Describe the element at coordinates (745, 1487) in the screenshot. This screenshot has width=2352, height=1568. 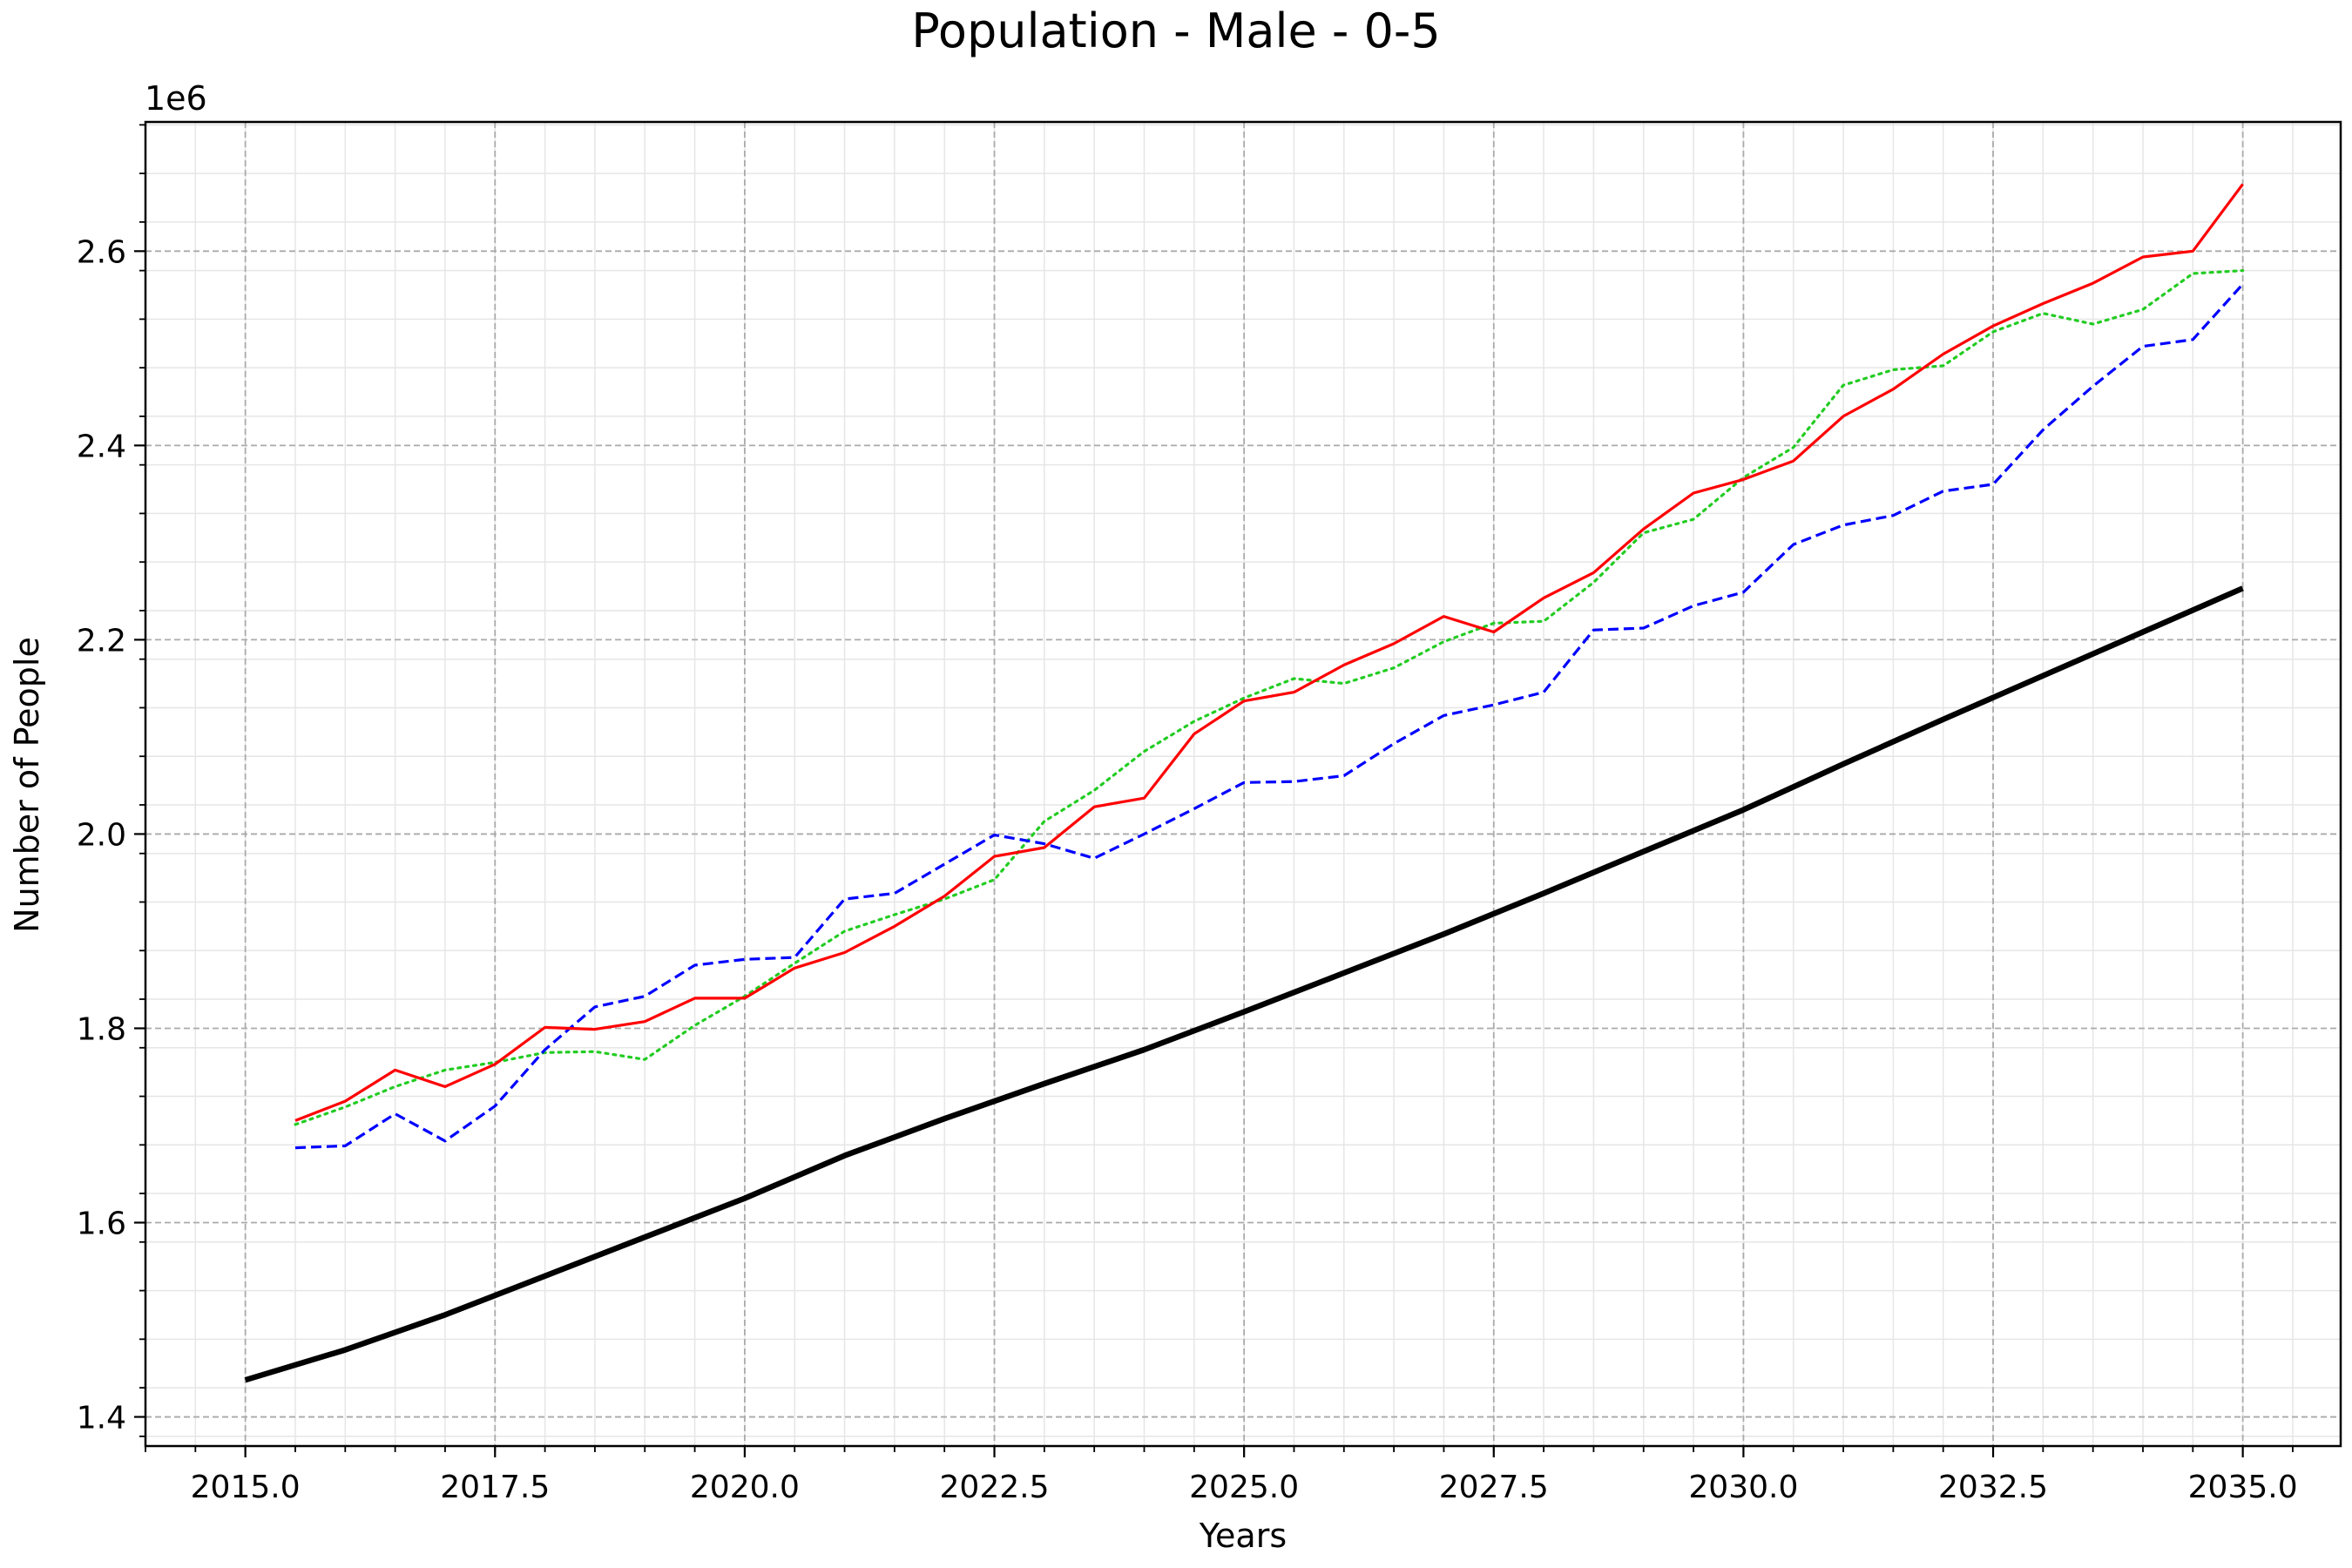
I see `x-tick-label: 2020.0` at that location.